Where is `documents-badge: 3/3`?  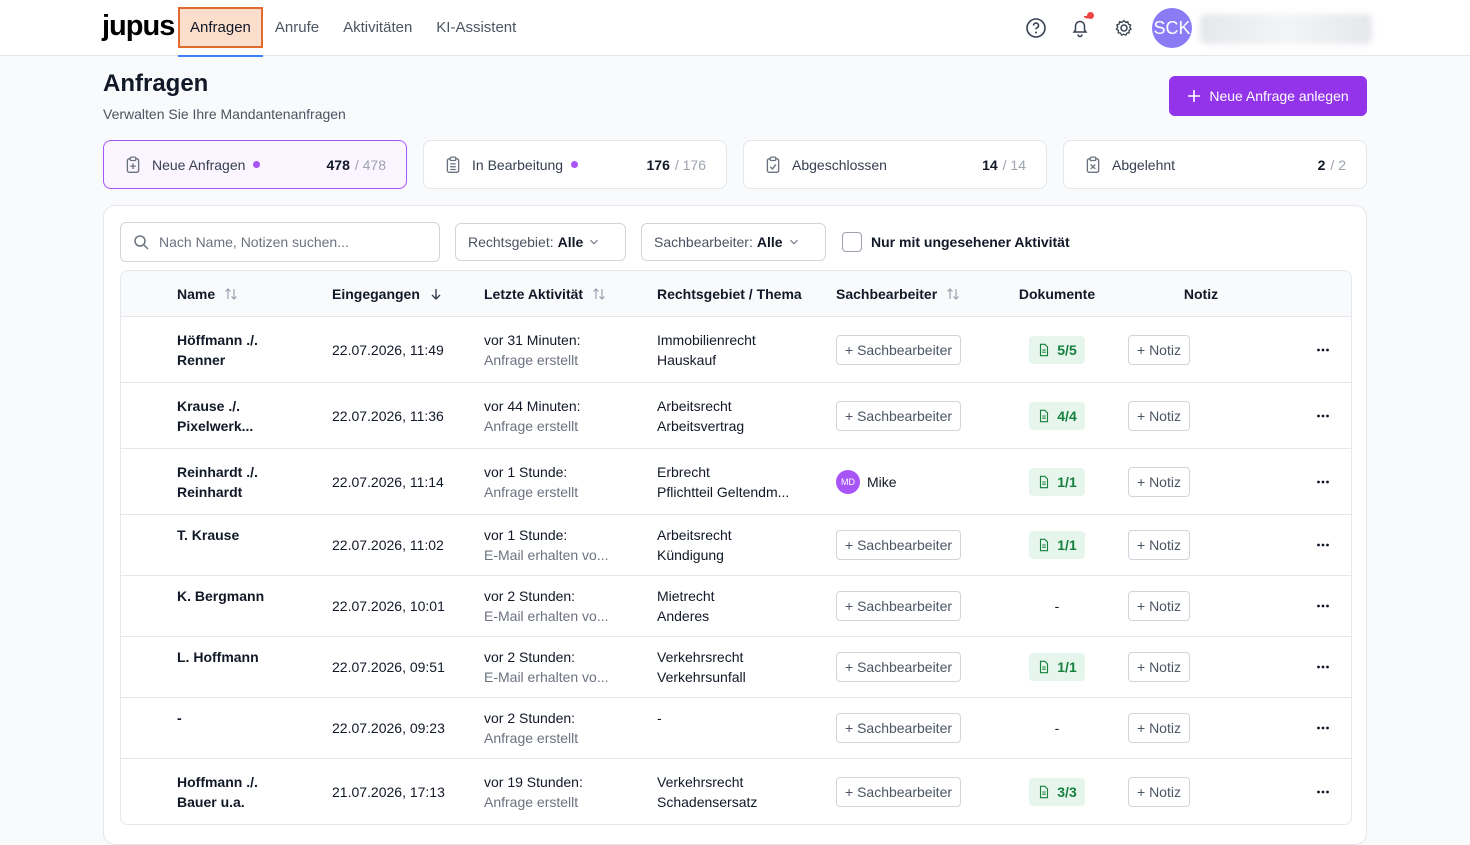
documents-badge: 3/3 is located at coordinates (1057, 791).